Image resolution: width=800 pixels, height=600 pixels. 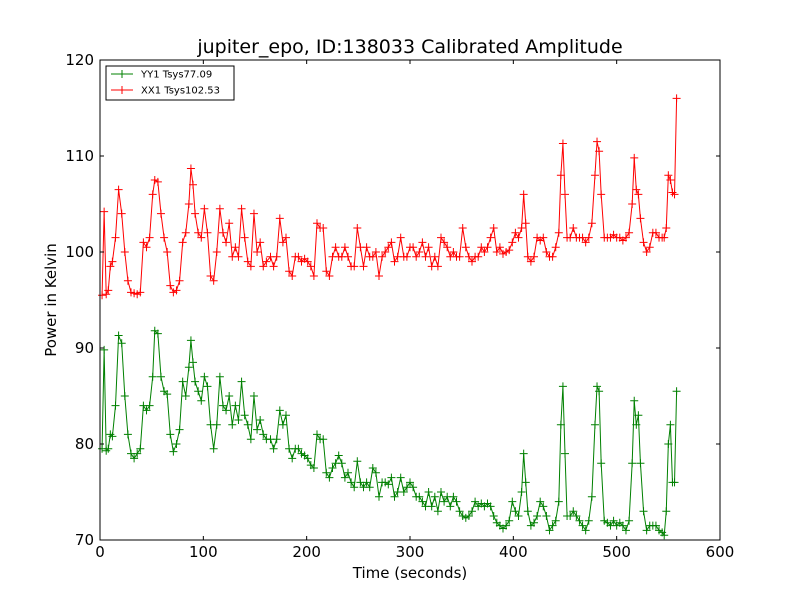 What do you see at coordinates (84, 540) in the screenshot?
I see `y-tick-label-0: 70` at bounding box center [84, 540].